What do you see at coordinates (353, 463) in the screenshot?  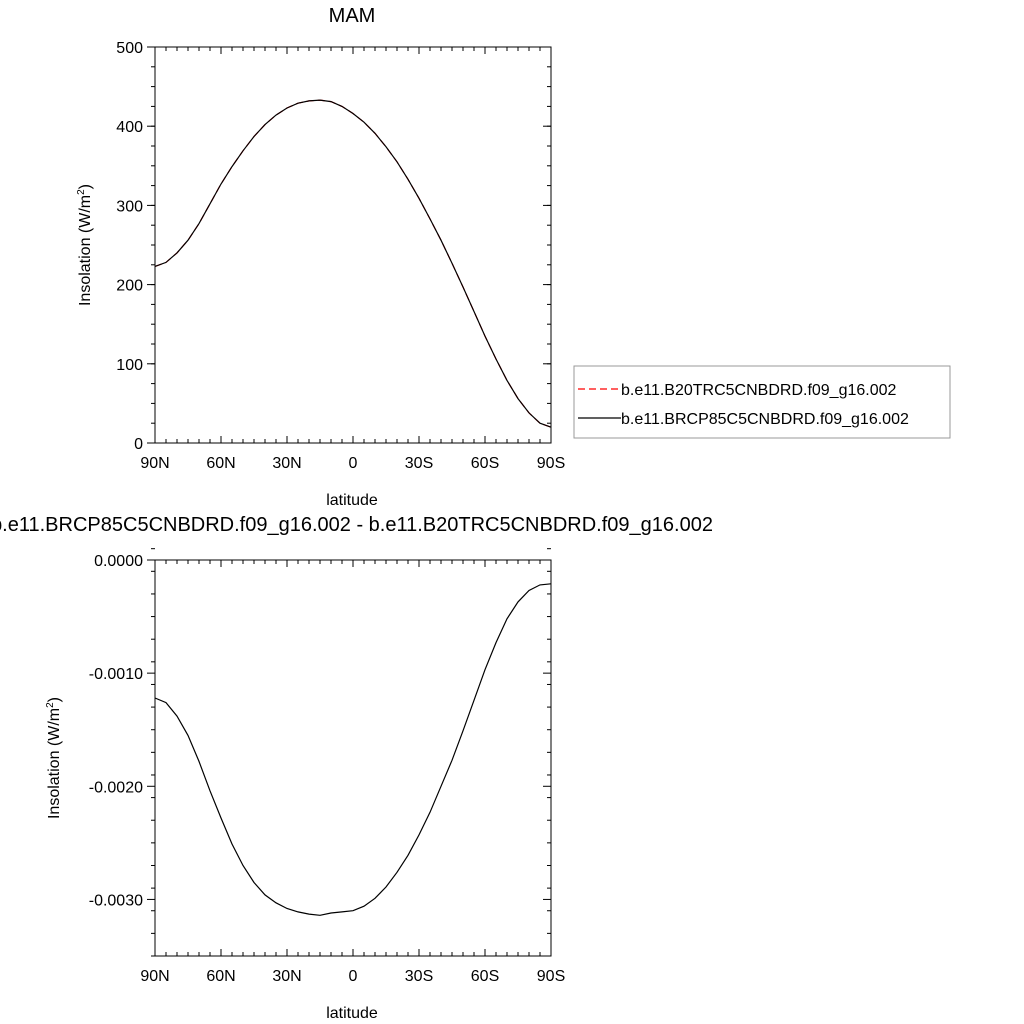 I see `top-x-tick-label: 0` at bounding box center [353, 463].